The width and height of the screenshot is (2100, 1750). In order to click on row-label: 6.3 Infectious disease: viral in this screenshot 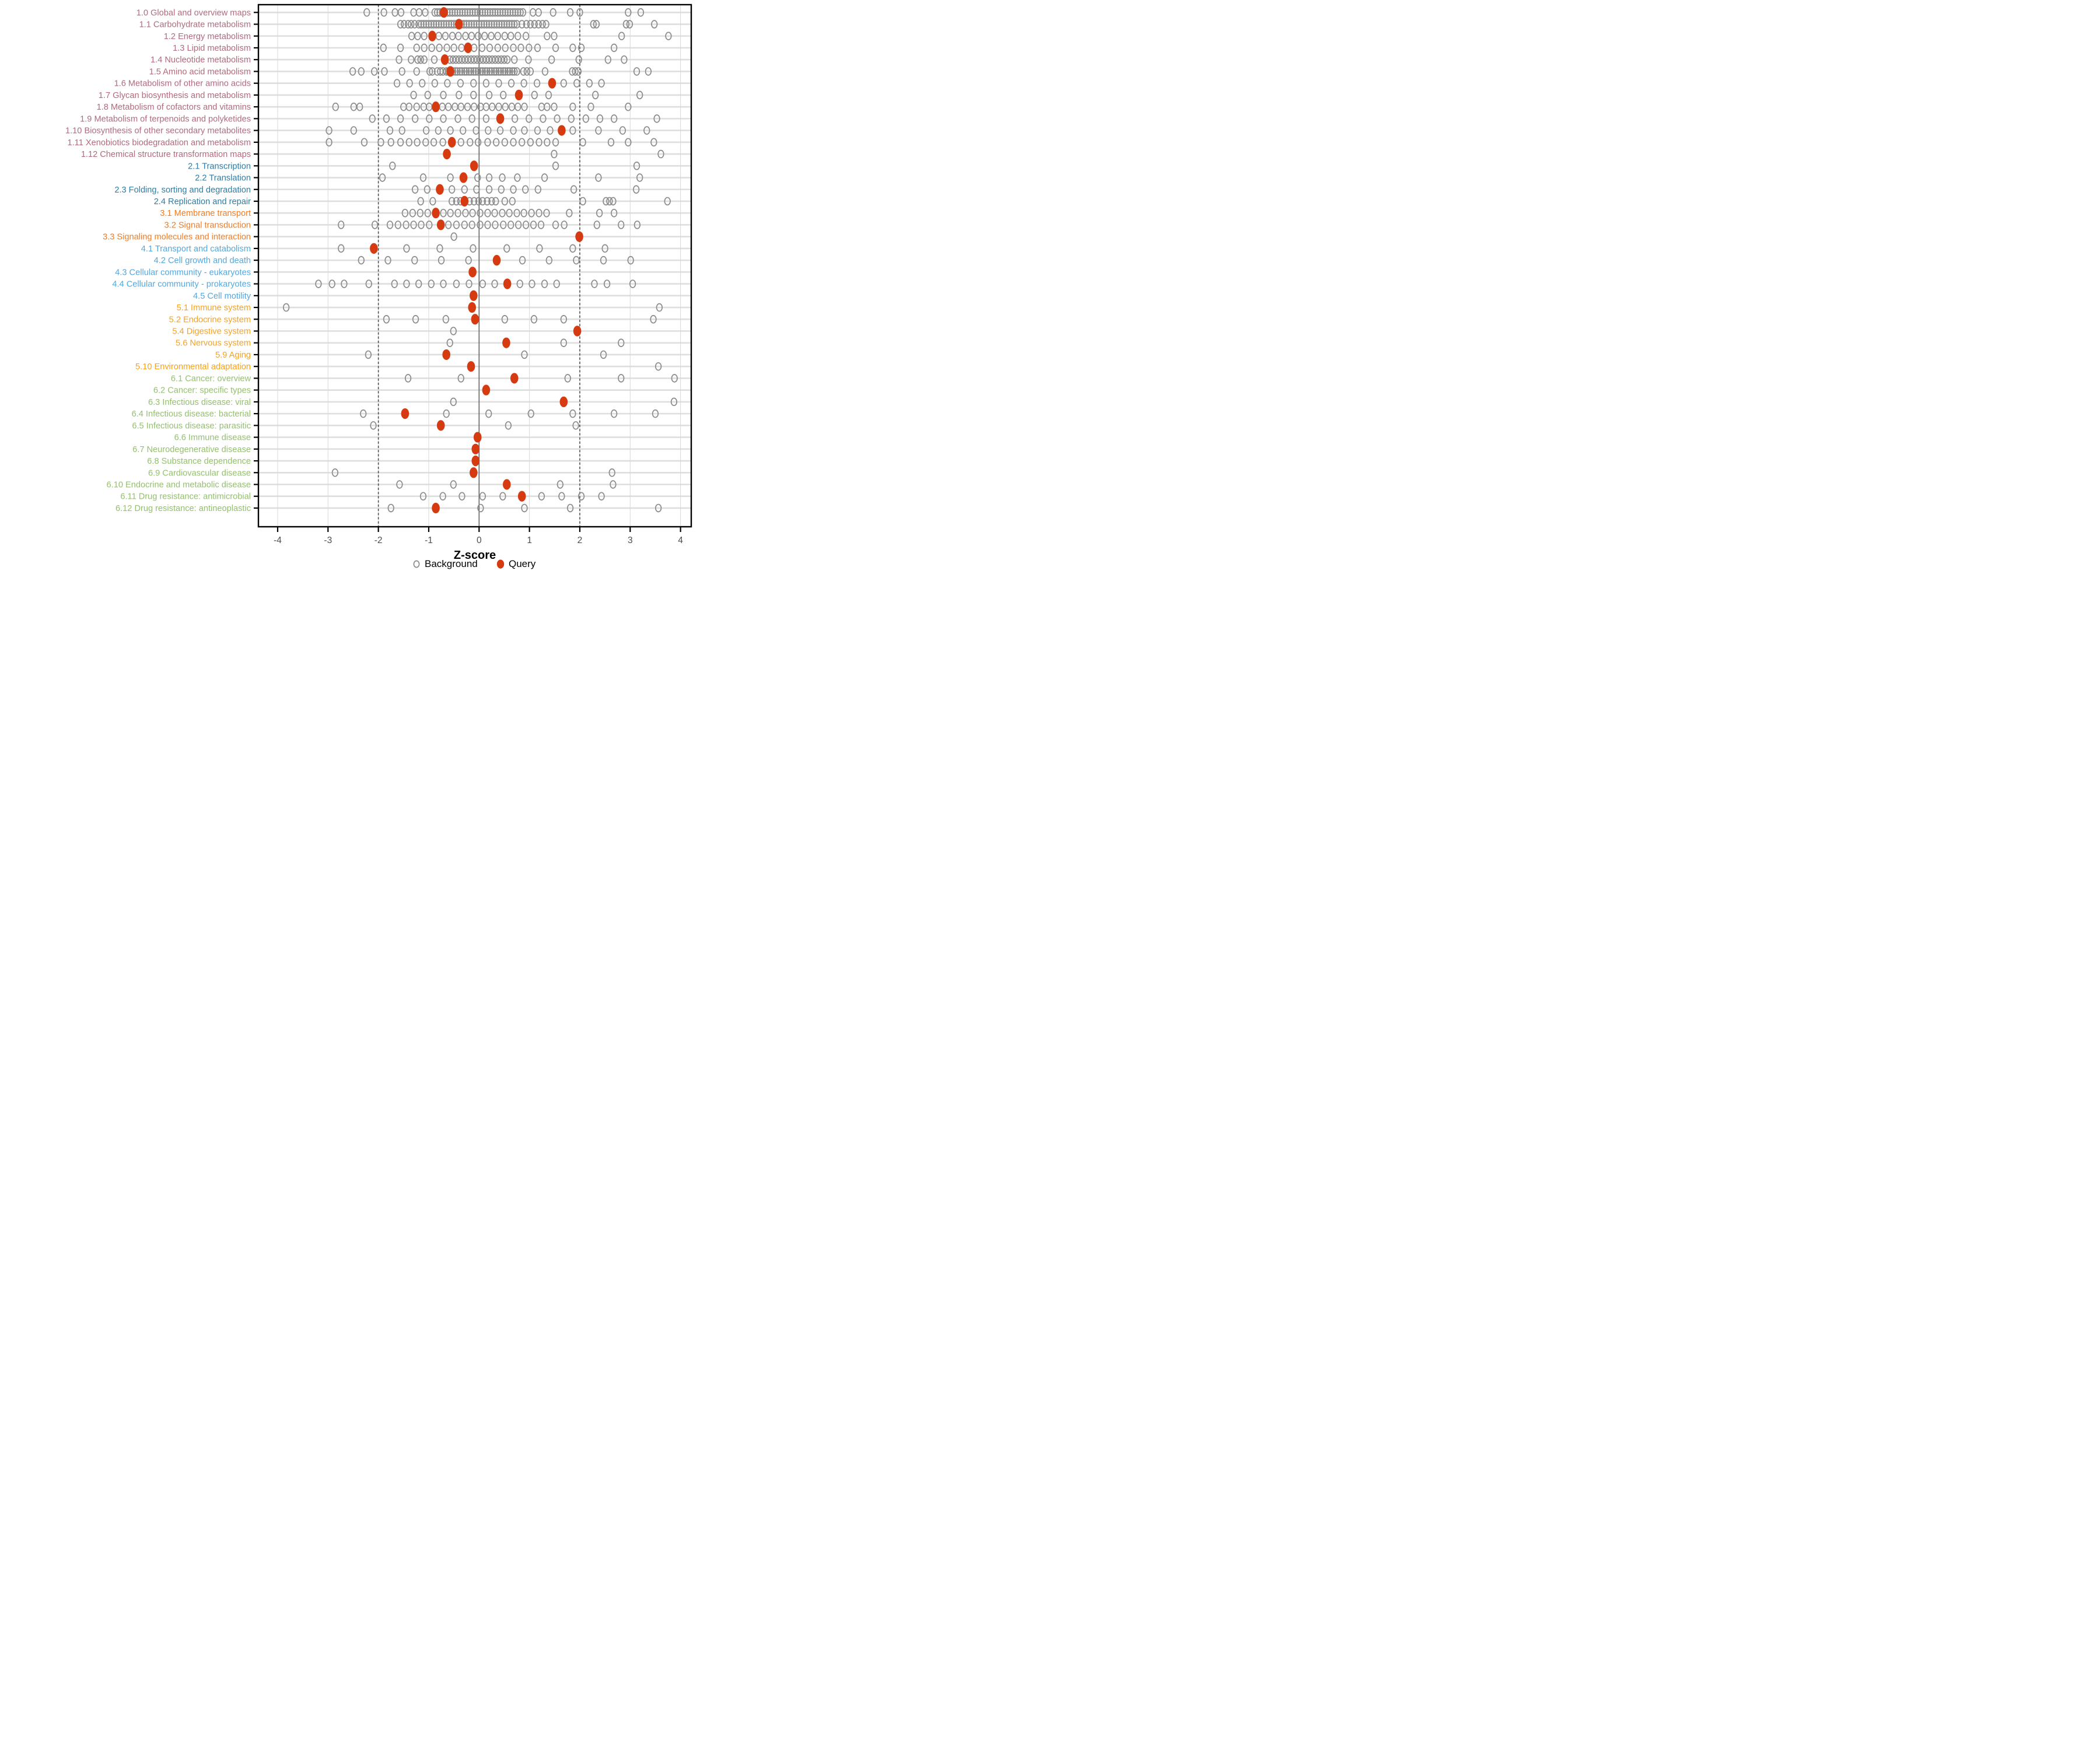, I will do `click(199, 402)`.